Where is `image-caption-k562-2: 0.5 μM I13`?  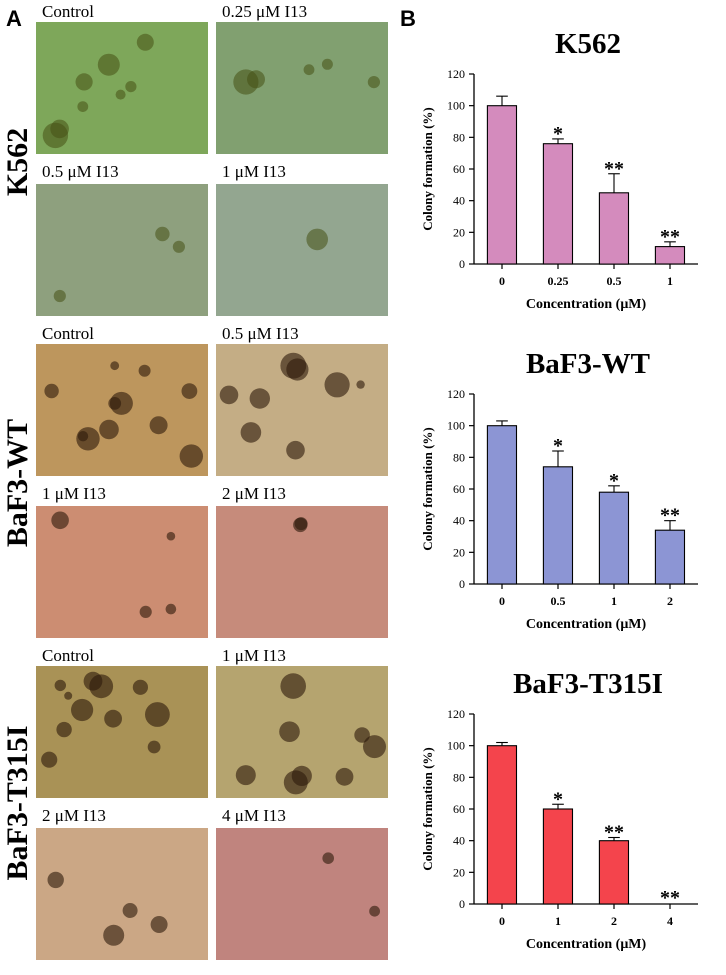 image-caption-k562-2: 0.5 μM I13 is located at coordinates (80, 171).